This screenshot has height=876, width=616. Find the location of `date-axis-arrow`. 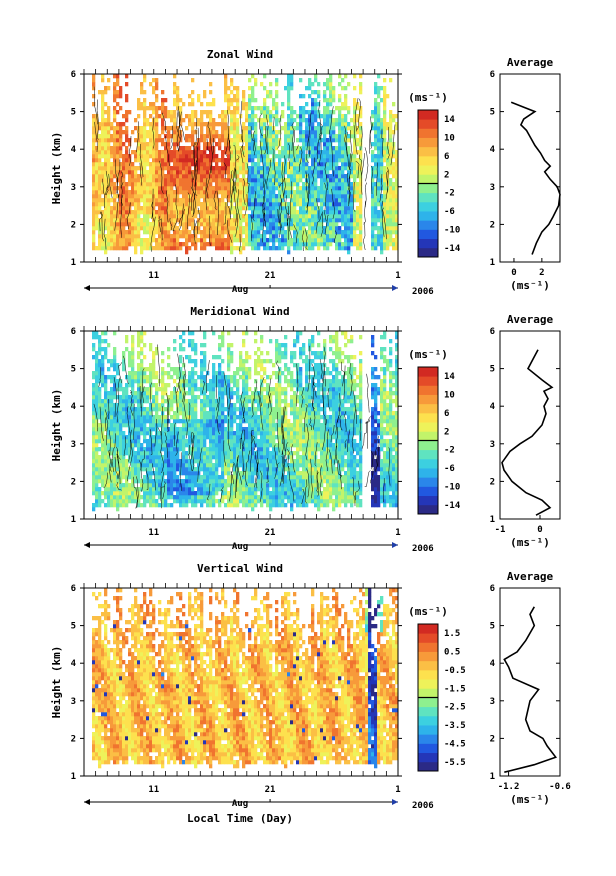

date-axis-arrow is located at coordinates (87, 288).